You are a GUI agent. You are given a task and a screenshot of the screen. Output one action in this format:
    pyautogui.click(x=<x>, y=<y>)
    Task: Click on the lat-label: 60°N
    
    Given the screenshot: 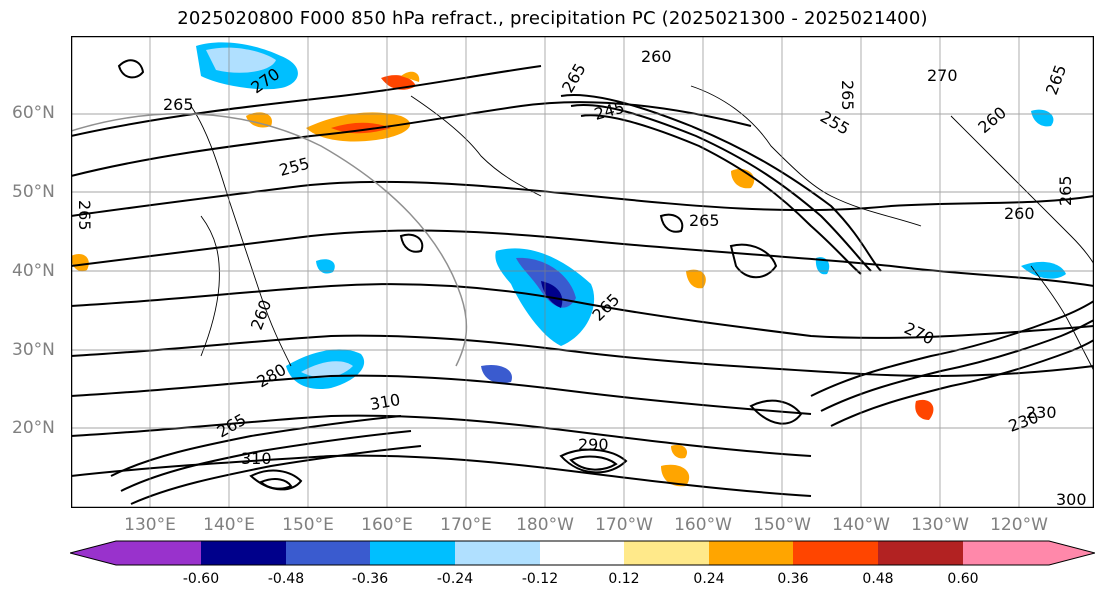 What is the action you would take?
    pyautogui.click(x=33, y=113)
    